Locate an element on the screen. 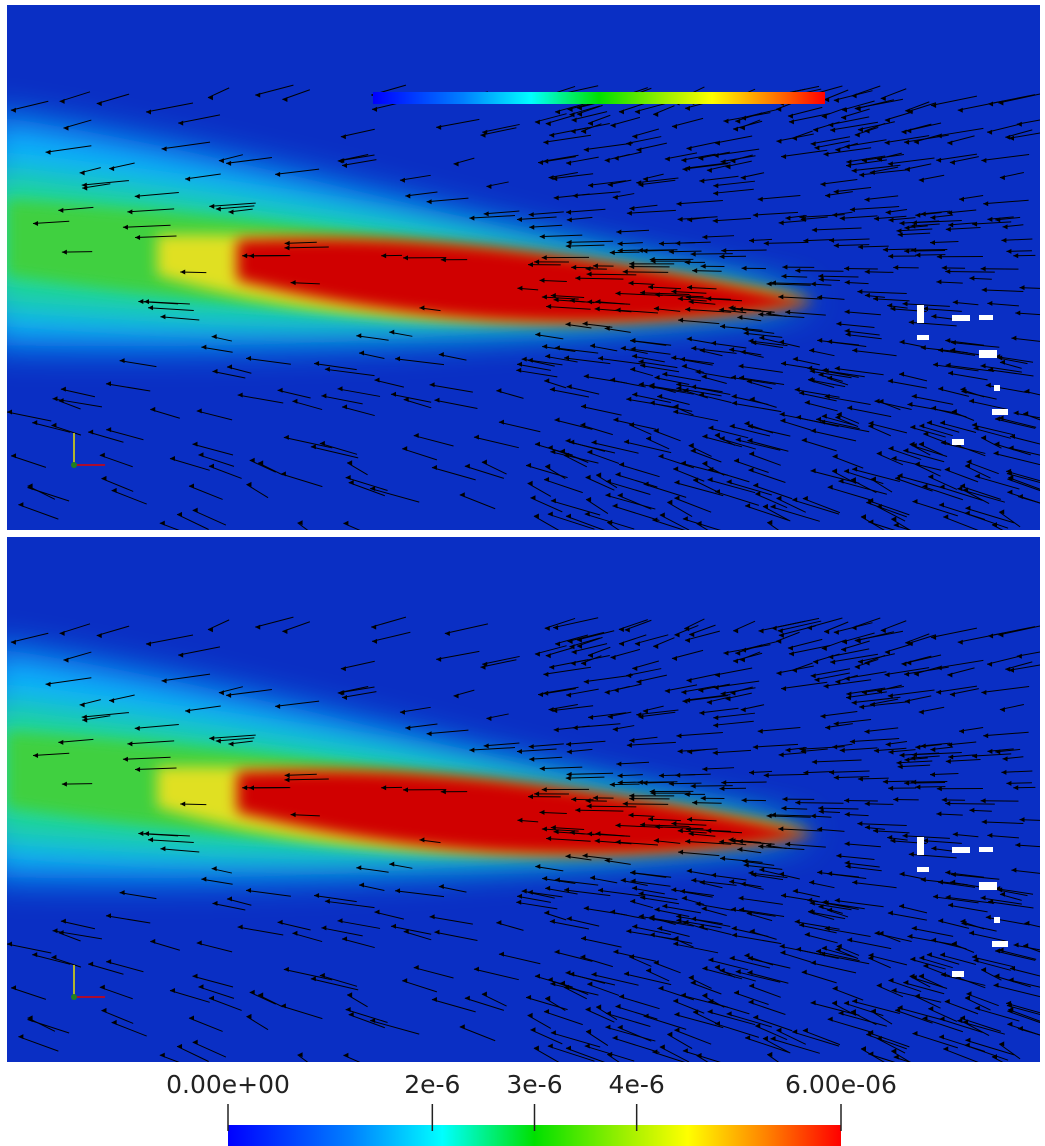  tick-label: 6.00e-06 is located at coordinates (841, 1084).